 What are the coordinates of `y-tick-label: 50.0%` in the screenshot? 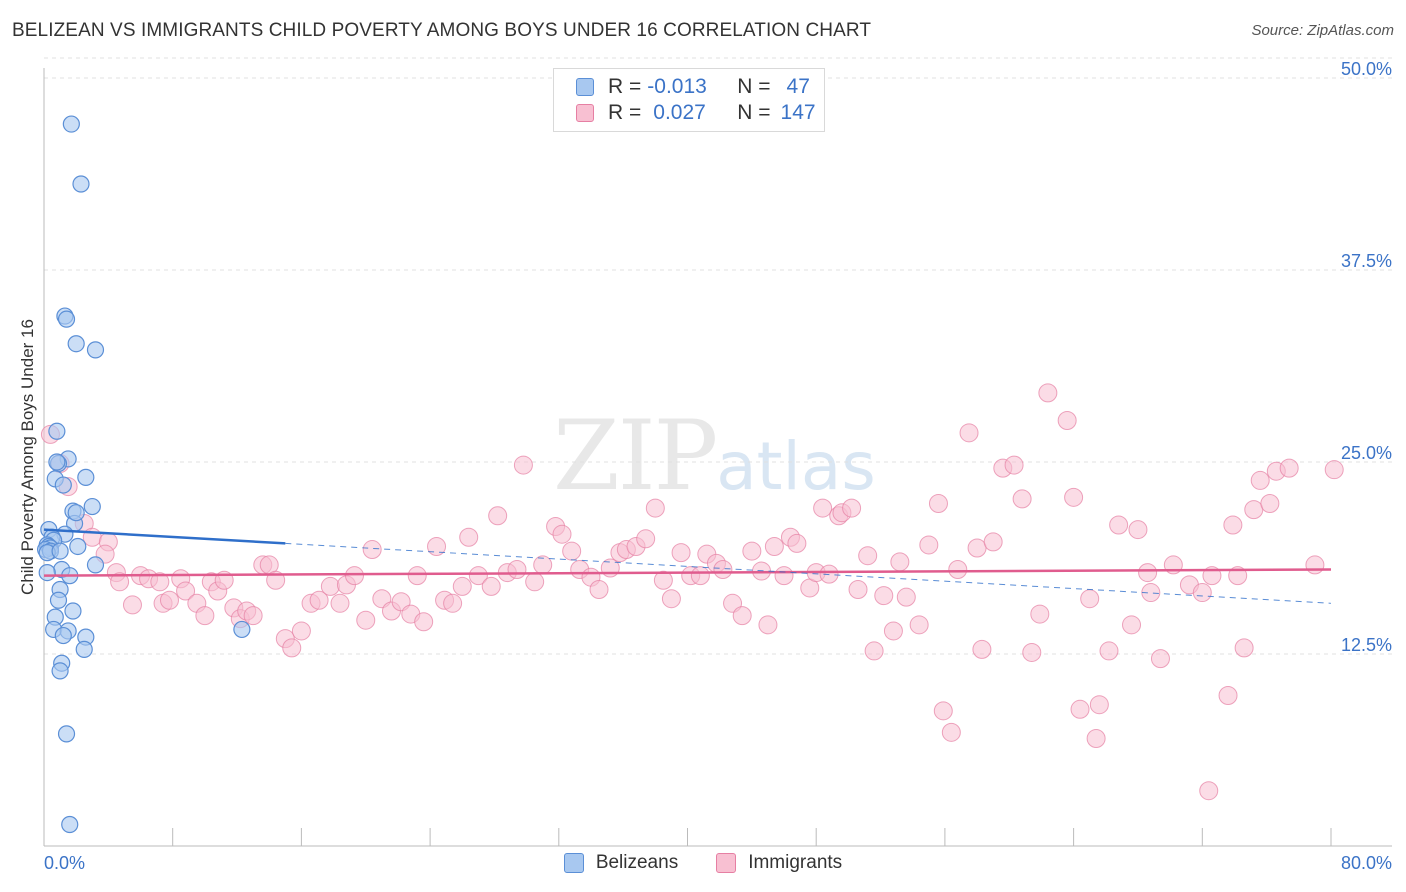 It's located at (1366, 69).